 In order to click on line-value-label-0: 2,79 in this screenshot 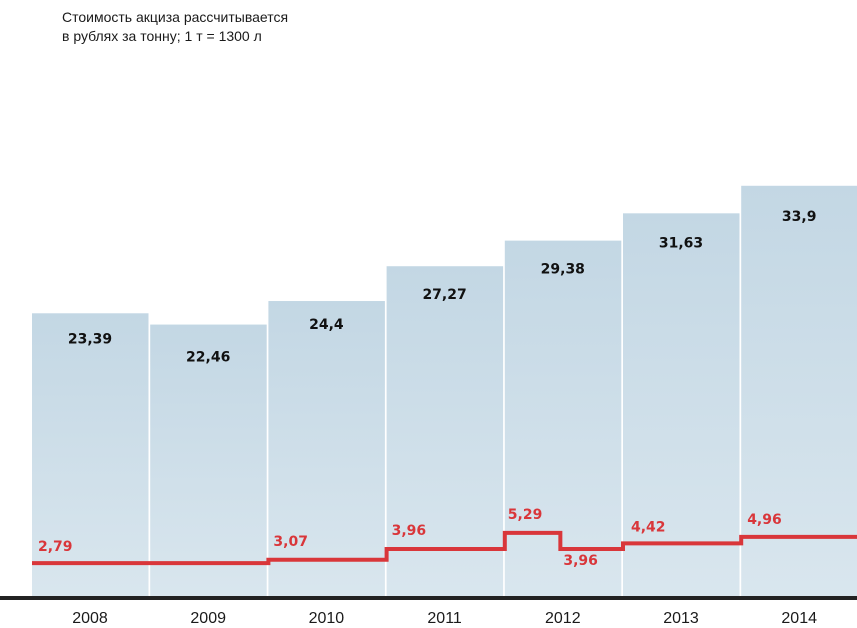, I will do `click(55, 547)`.